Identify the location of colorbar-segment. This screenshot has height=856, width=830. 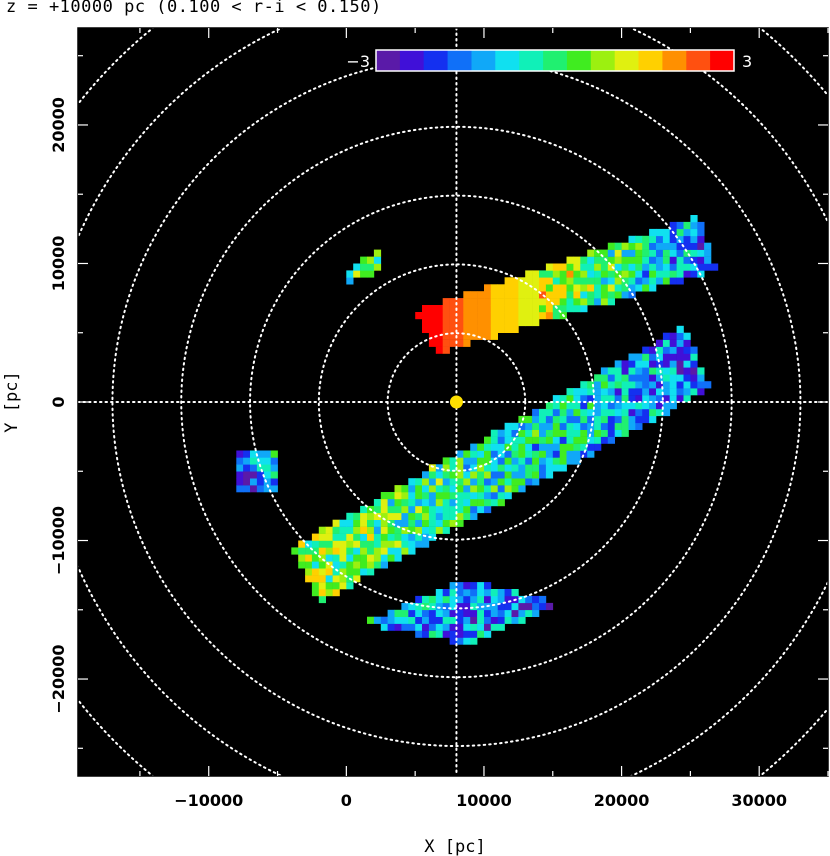
(627, 60).